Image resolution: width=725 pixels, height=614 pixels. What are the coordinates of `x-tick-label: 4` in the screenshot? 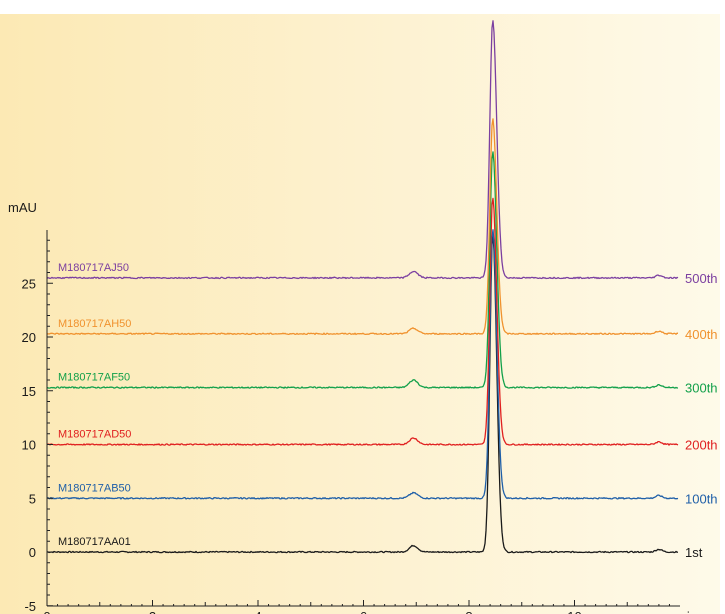 It's located at (257, 611).